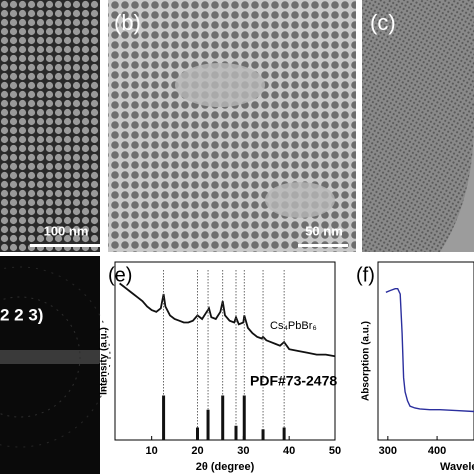 The image size is (474, 474). Describe the element at coordinates (388, 451) in the screenshot. I see `x-tick-label: 300` at that location.